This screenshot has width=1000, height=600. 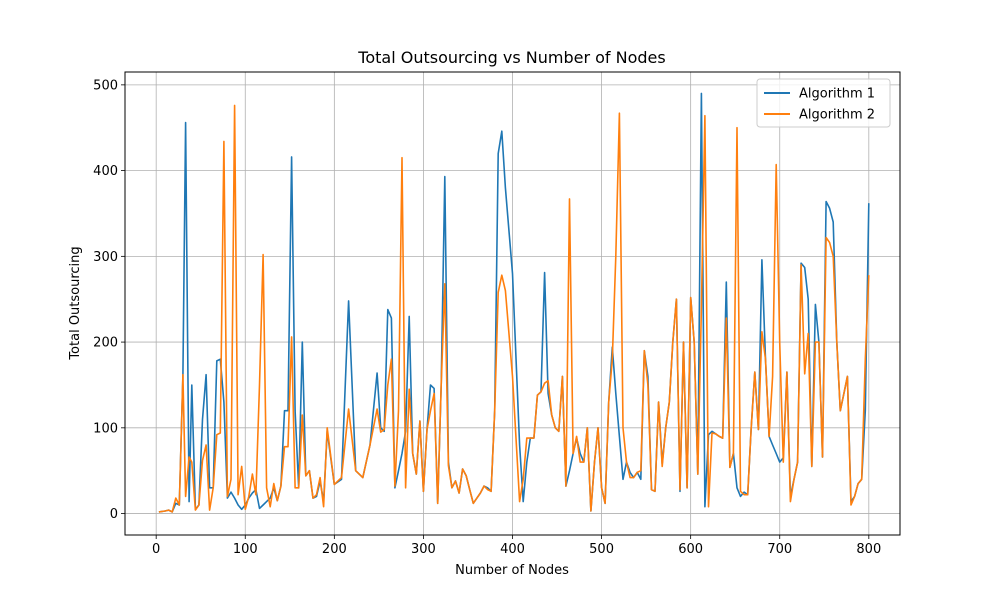 What do you see at coordinates (511, 57) in the screenshot?
I see `chart-title: Total Outsourcing vs Number of Nodes` at bounding box center [511, 57].